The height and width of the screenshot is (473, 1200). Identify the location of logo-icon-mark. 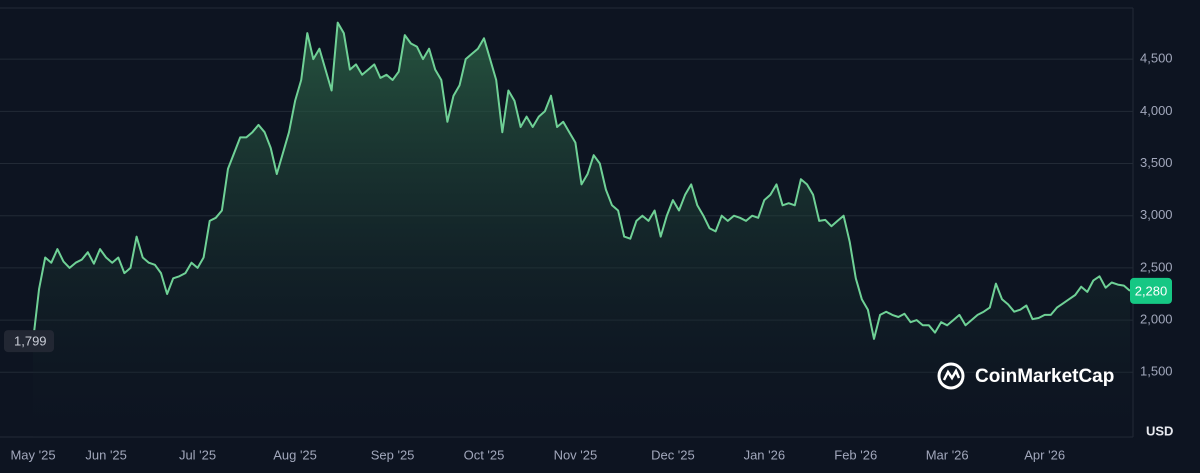
(951, 374).